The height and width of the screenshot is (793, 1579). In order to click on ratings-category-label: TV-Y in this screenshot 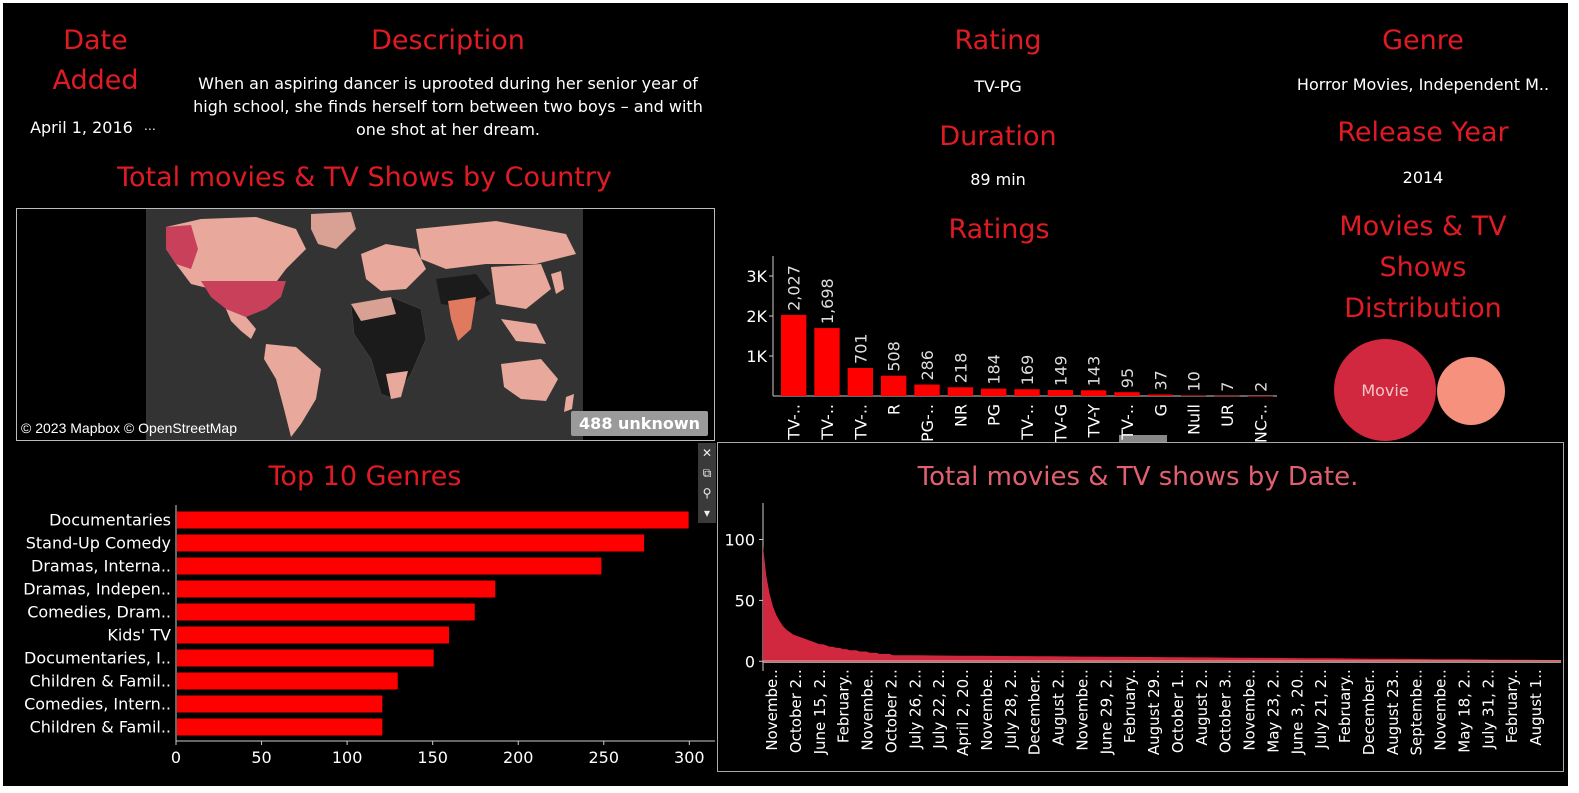, I will do `click(1094, 421)`.